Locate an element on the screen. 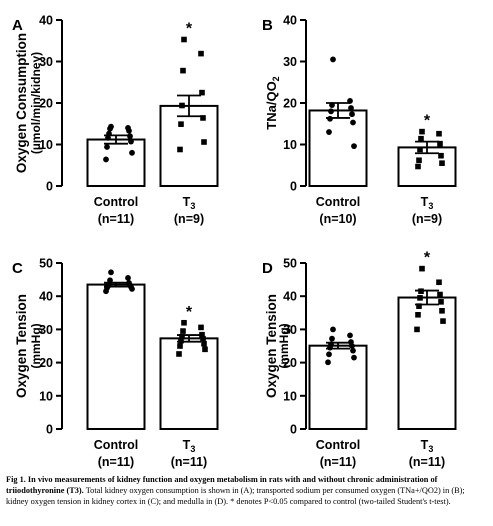 The width and height of the screenshot is (493, 526). y-axis-unit: (µmol/min/kidney) is located at coordinates (36, 103).